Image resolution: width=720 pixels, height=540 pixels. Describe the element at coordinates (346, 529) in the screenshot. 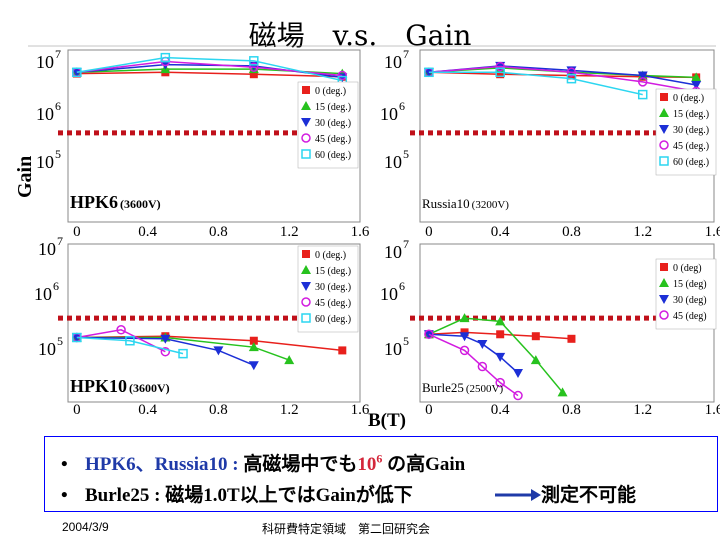

I see `footer-meeting: 科研費特定領域 第二回研究会` at that location.